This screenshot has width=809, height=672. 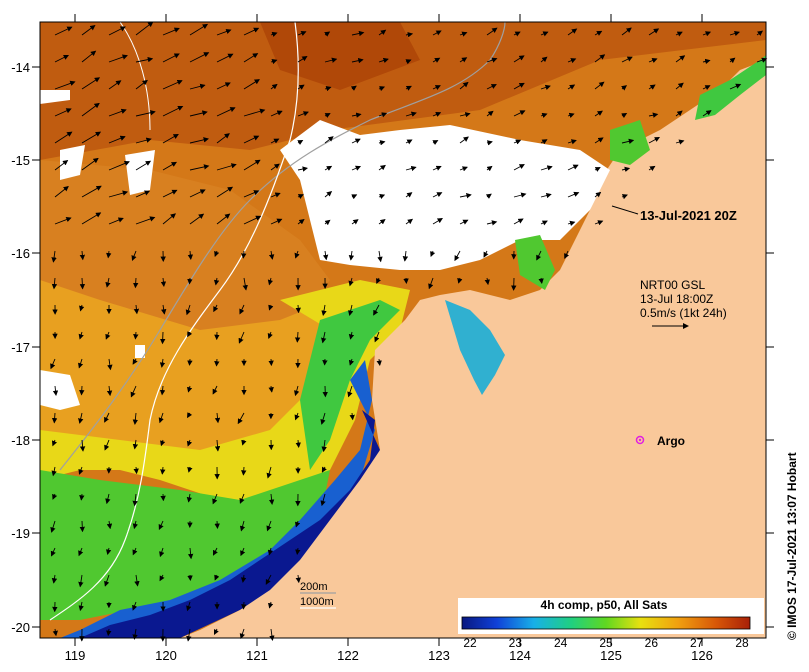 What do you see at coordinates (604, 605) in the screenshot?
I see `colorbar-title: 4h comp, p50, All Sats` at bounding box center [604, 605].